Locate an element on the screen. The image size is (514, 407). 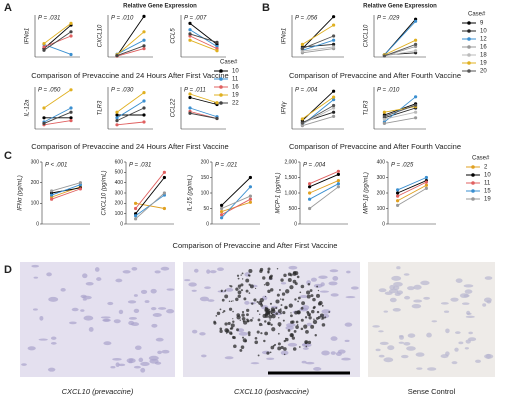
y-axis-label: TLR3 is located at coordinates (367, 107).